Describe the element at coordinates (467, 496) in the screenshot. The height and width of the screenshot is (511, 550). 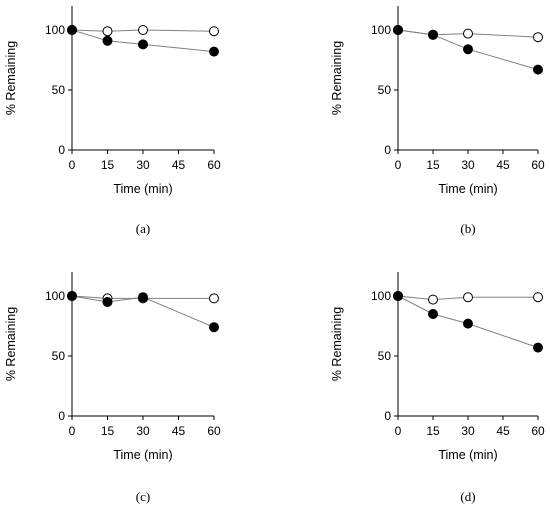
I see `panel-label: (d)` at that location.